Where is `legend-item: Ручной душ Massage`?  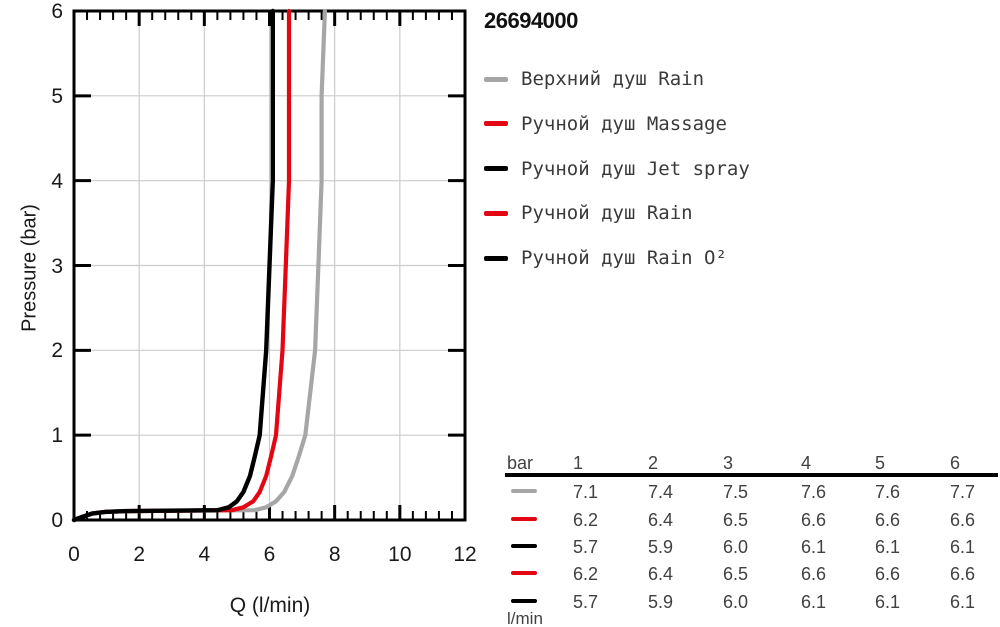 legend-item: Ручной душ Massage is located at coordinates (605, 124).